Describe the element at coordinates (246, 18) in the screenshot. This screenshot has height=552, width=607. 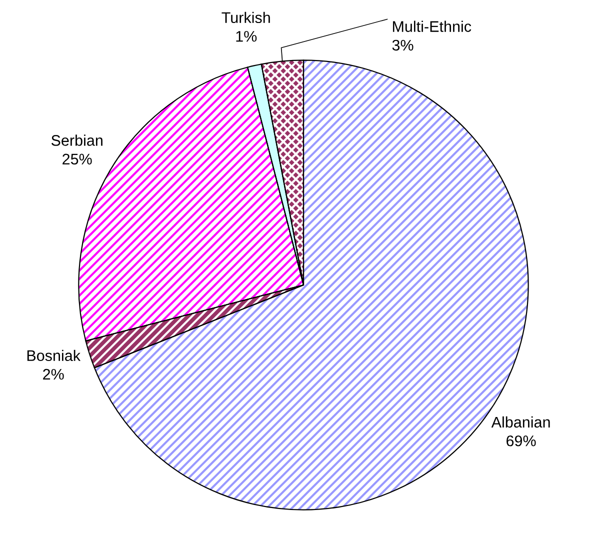
I see `slice-label: Turkish` at that location.